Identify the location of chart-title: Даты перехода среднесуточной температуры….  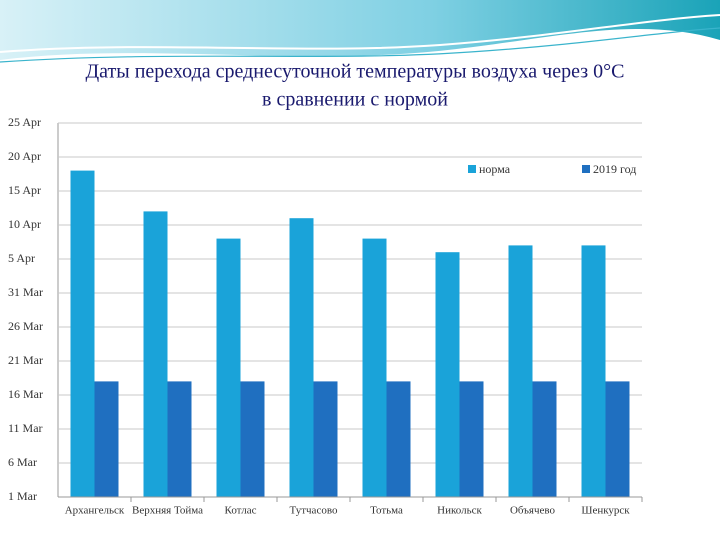
(355, 72).